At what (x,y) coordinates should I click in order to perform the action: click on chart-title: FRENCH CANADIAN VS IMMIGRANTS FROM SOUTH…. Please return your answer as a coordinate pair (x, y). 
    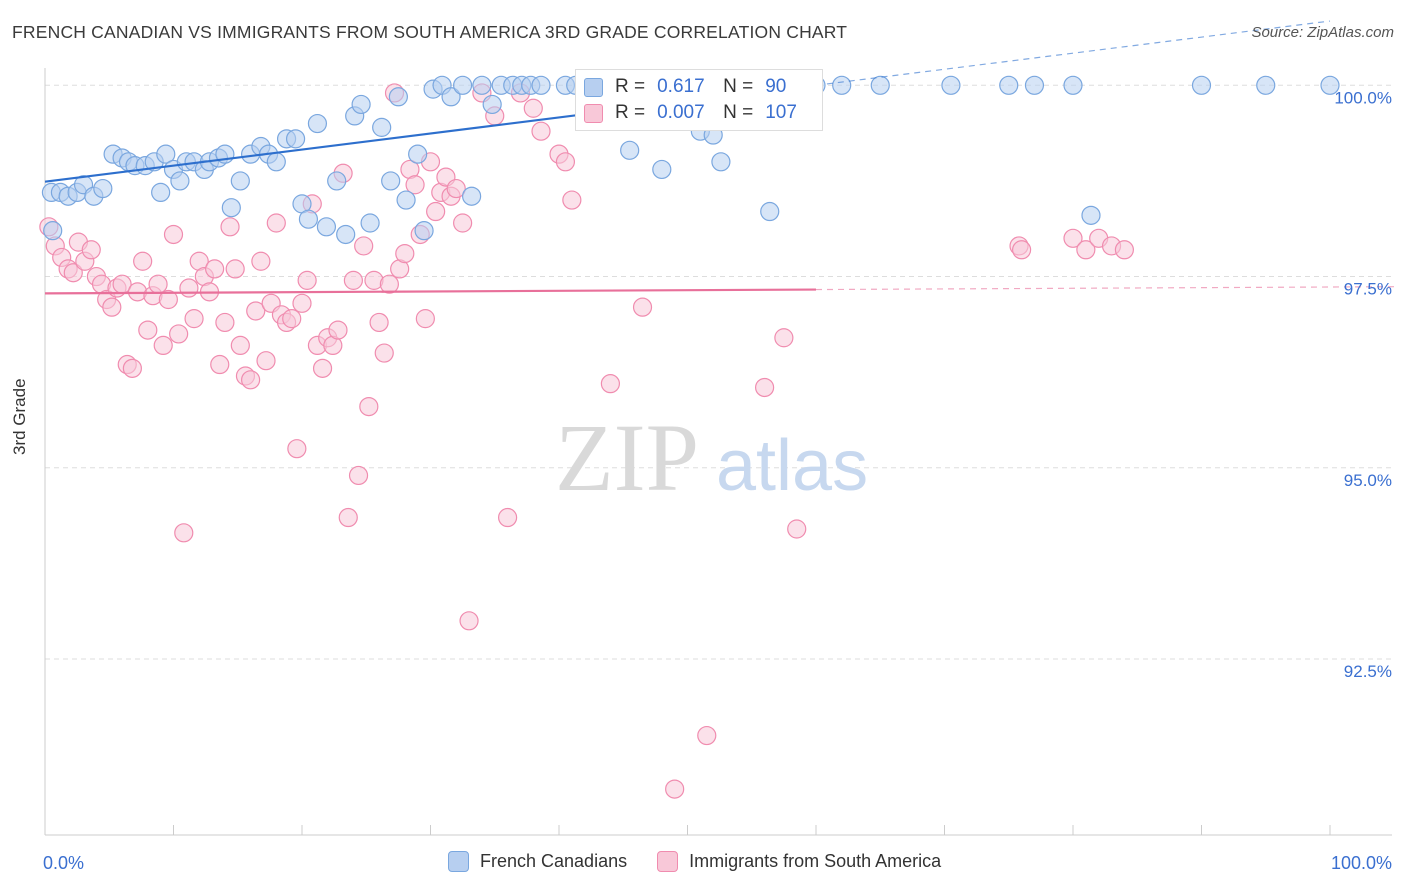
    Looking at the image, I should click on (430, 32).